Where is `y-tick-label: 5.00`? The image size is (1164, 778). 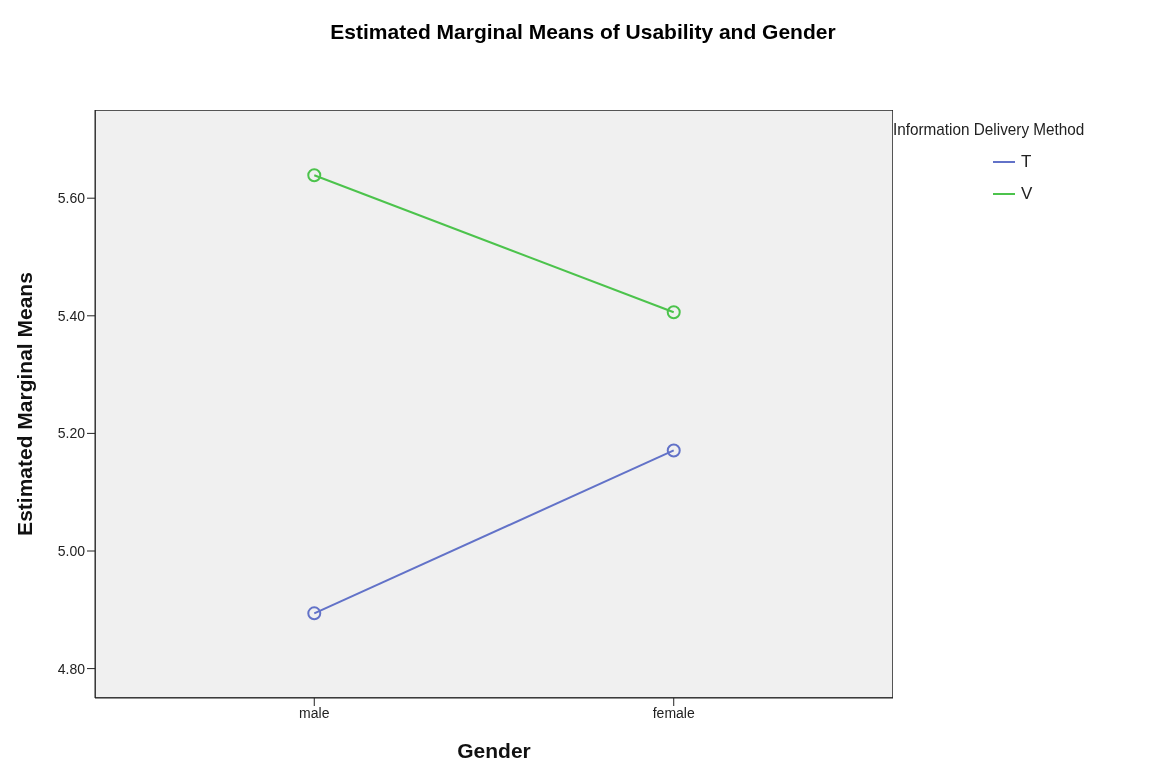
y-tick-label: 5.00 is located at coordinates (71, 550).